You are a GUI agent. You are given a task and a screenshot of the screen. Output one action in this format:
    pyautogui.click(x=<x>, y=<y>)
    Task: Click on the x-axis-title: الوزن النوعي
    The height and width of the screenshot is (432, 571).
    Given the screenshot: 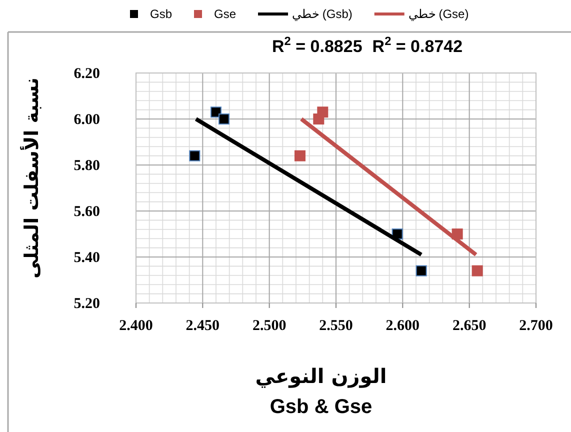 What is the action you would take?
    pyautogui.click(x=321, y=376)
    